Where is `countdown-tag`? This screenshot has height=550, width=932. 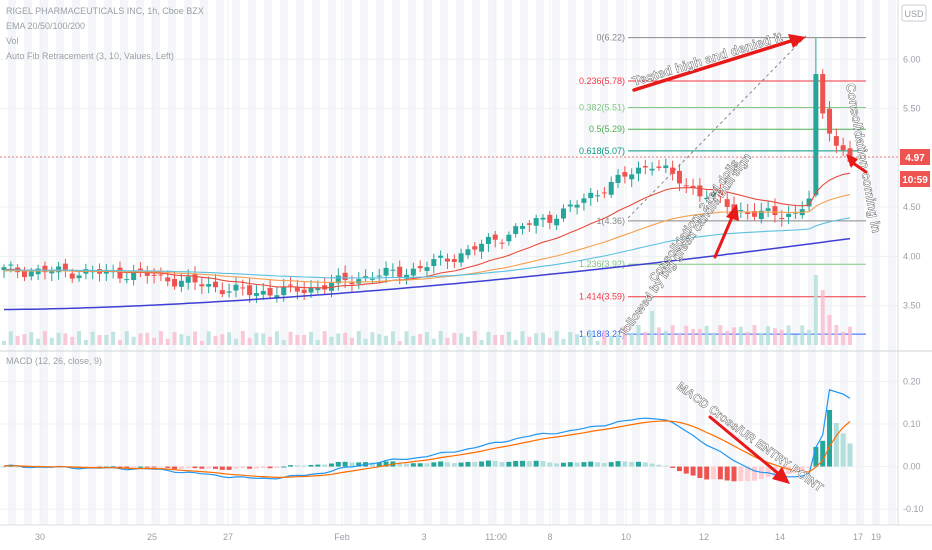 countdown-tag is located at coordinates (915, 179).